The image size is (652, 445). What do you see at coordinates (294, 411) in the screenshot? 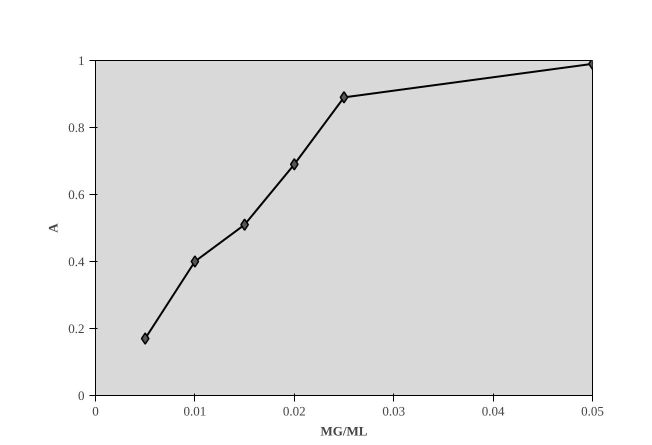
I see `x-tick-label: 0.02` at bounding box center [294, 411].